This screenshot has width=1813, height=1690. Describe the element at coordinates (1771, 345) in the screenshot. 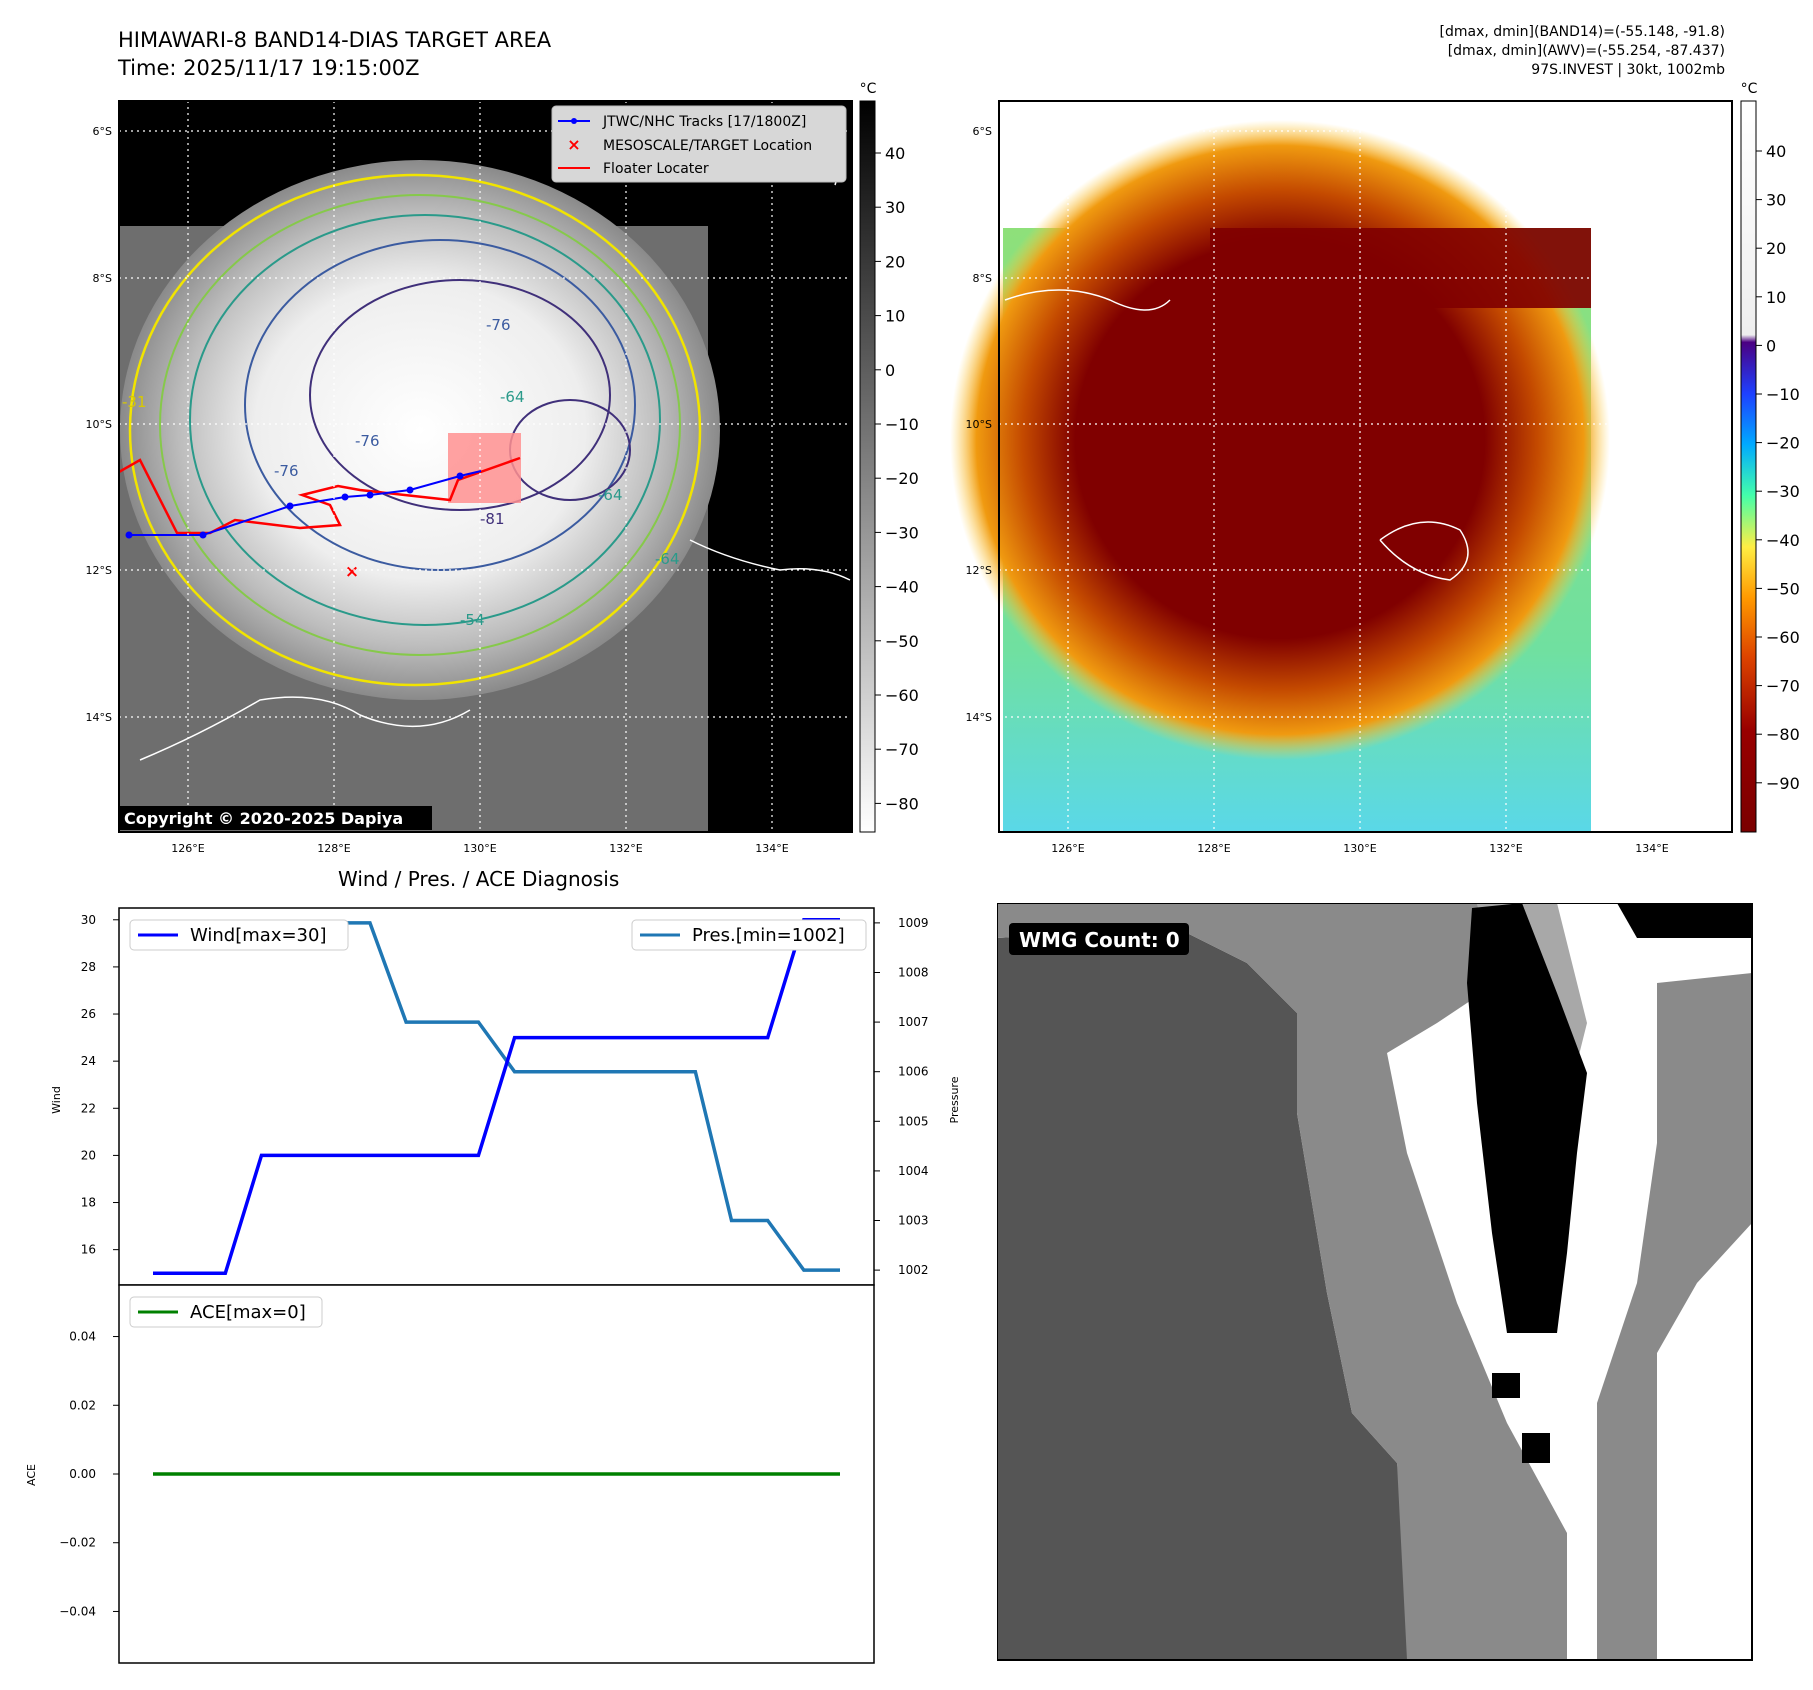

I see `colorbar-tick-label: 0` at that location.